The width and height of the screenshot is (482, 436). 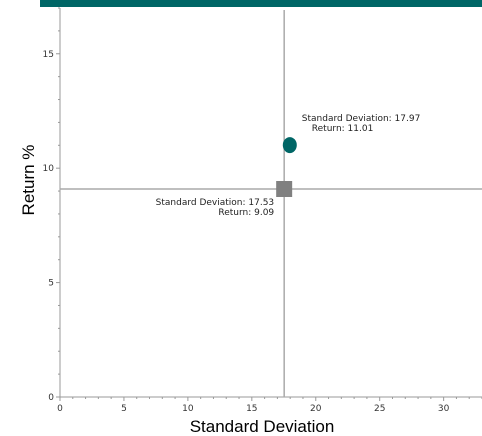 What do you see at coordinates (60, 409) in the screenshot?
I see `x-tick-label: 0` at bounding box center [60, 409].